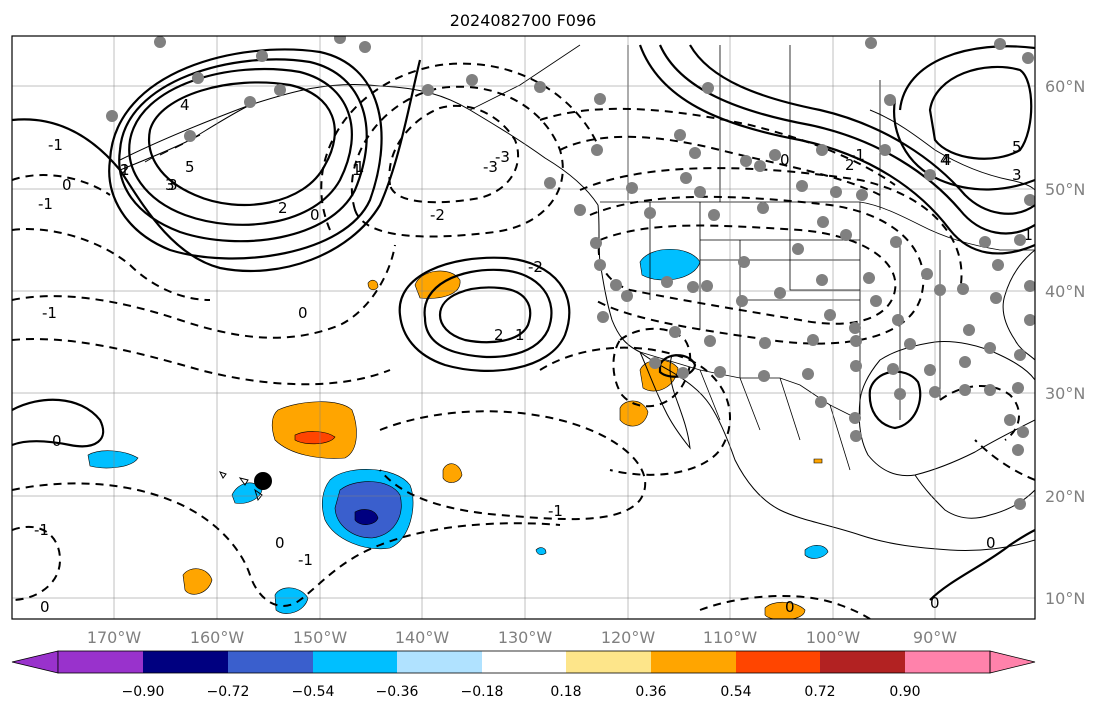 This screenshot has width=1105, height=712. Describe the element at coordinates (1065, 189) in the screenshot. I see `lat-label: 50°N` at that location.